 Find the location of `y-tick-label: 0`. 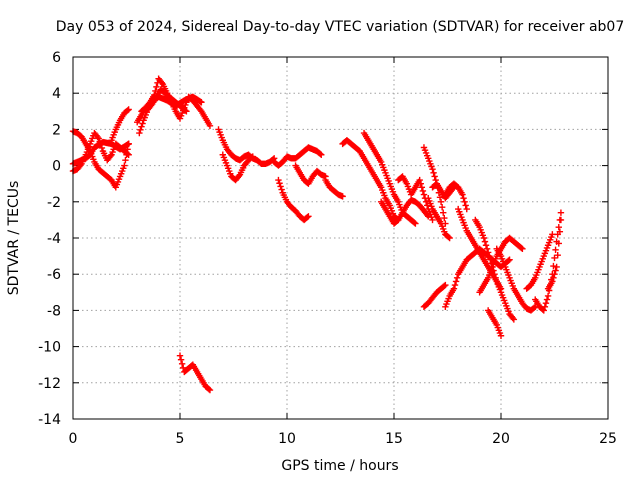

y-tick-label: 0 is located at coordinates (56, 167).